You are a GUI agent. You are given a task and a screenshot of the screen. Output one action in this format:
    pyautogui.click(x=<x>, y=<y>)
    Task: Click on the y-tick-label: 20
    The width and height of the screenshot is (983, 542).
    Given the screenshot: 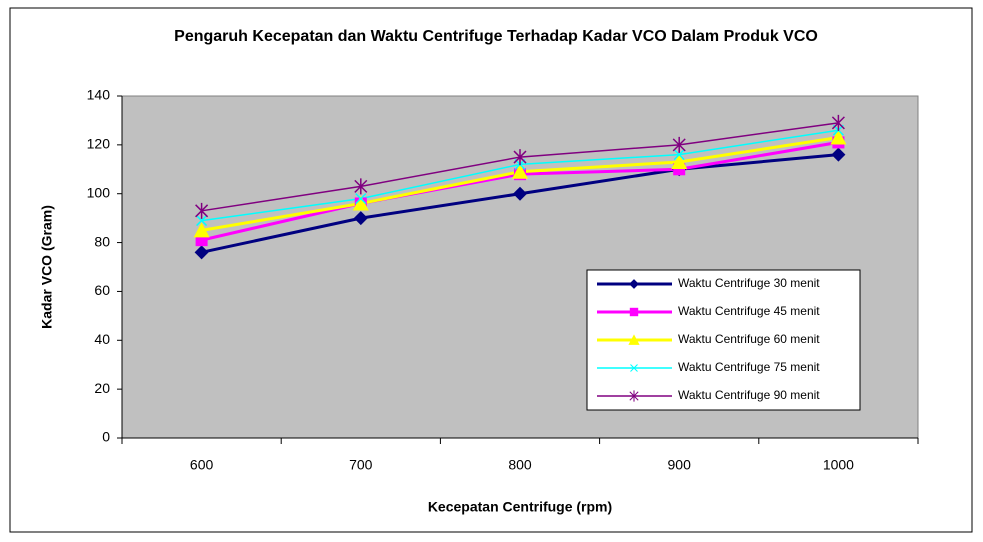 What is the action you would take?
    pyautogui.click(x=102, y=388)
    